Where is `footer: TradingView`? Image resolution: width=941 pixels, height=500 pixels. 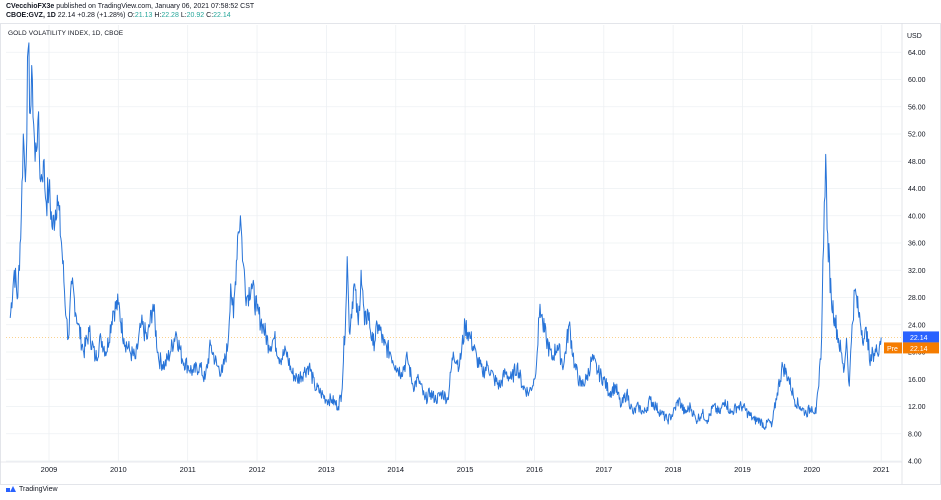
footer: TradingView is located at coordinates (32, 489).